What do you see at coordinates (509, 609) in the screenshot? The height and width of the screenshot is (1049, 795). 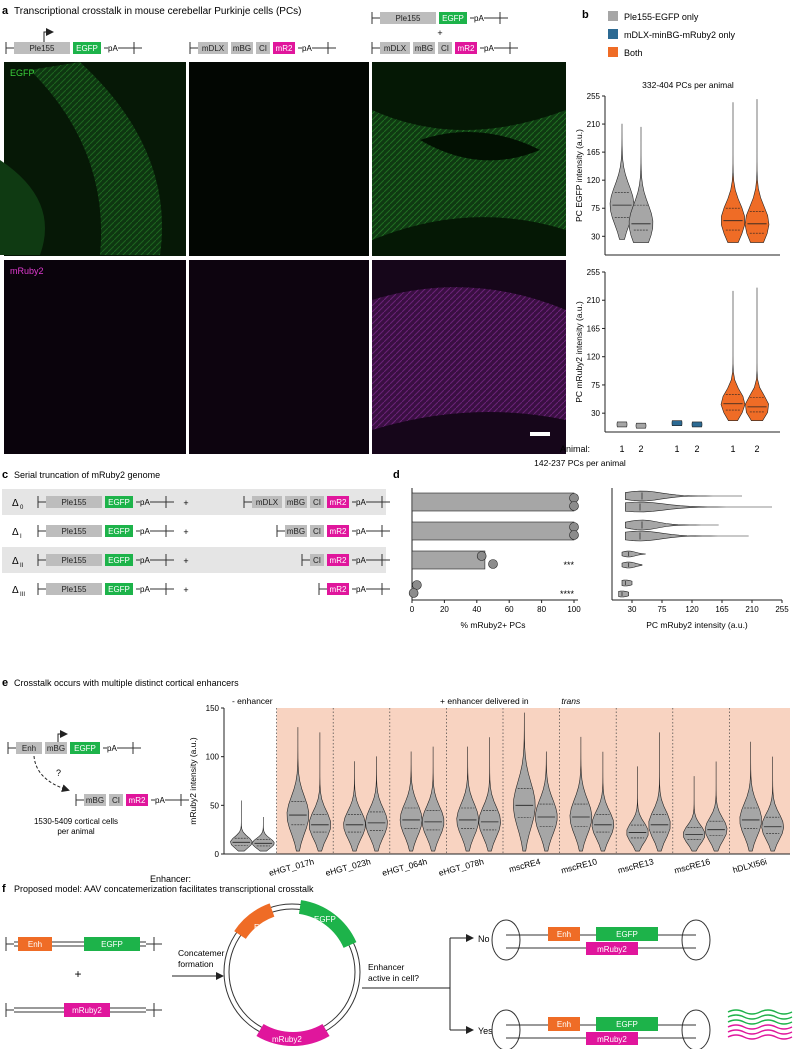 I see `d-xtick-label: 60` at bounding box center [509, 609].